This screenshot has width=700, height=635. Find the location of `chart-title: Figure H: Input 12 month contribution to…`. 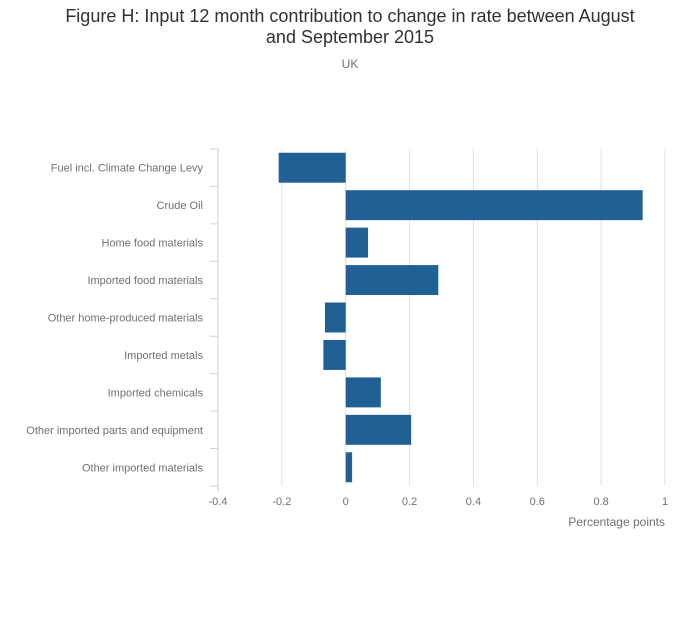

chart-title: Figure H: Input 12 month contribution to… is located at coordinates (350, 27).